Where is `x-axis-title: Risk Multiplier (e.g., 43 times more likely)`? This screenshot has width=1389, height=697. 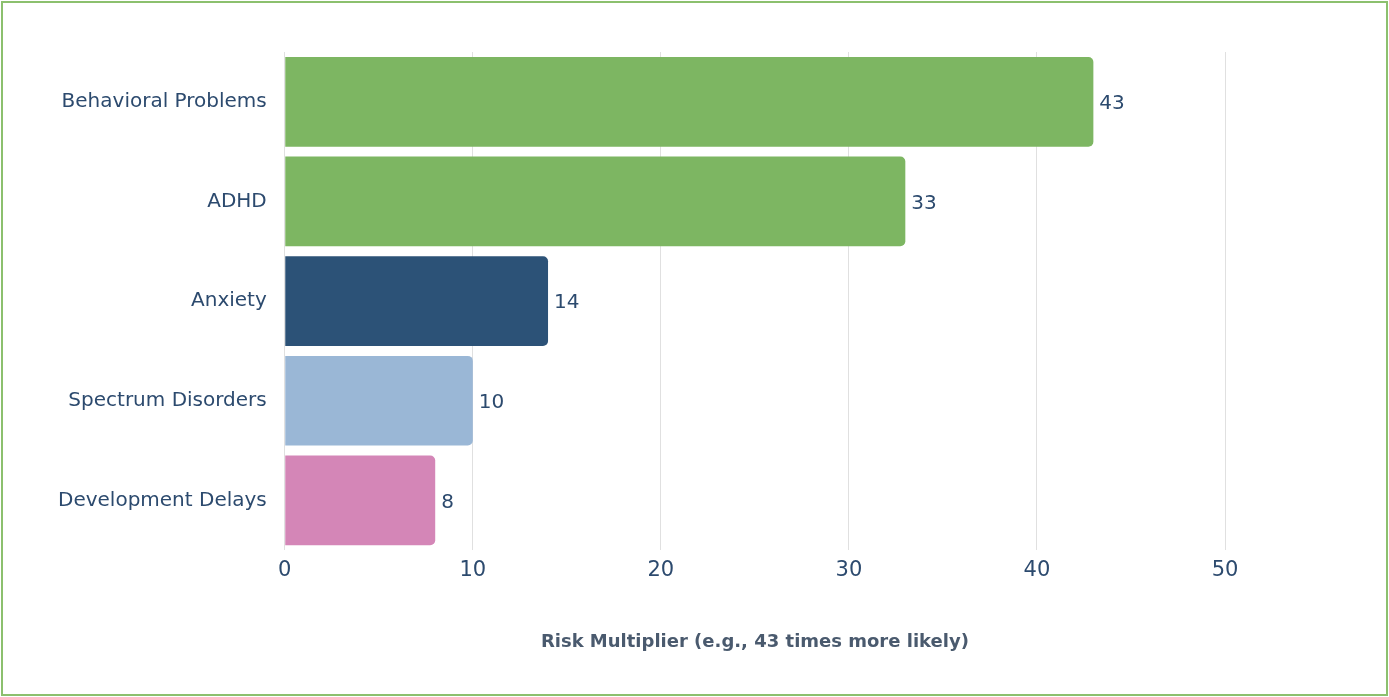
x-axis-title: Risk Multiplier (e.g., 43 times more likely) is located at coordinates (754, 640).